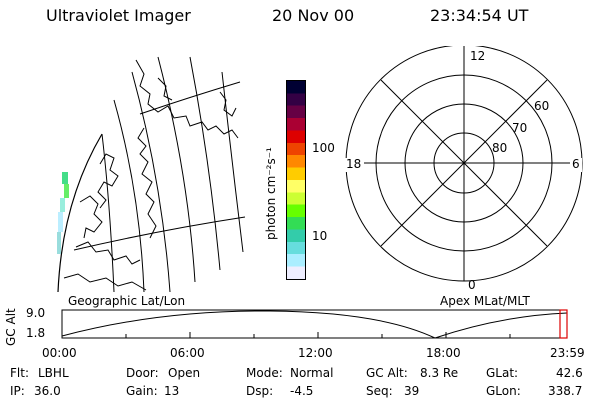 Image resolution: width=600 pixels, height=400 pixels. Describe the element at coordinates (302, 391) in the screenshot. I see `dsp-value: -4.5` at that location.